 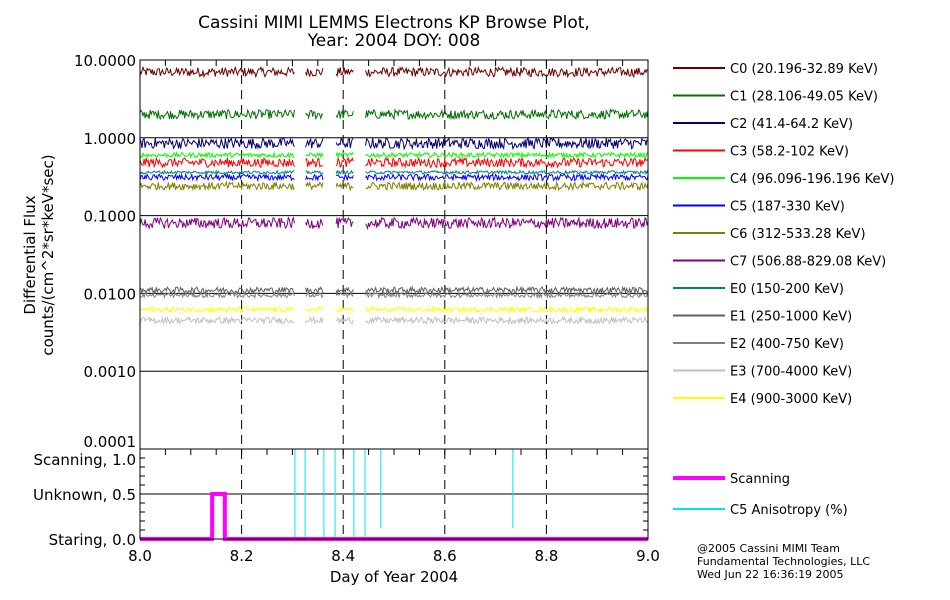 I want to click on legend-label: Scanning, so click(x=760, y=479).